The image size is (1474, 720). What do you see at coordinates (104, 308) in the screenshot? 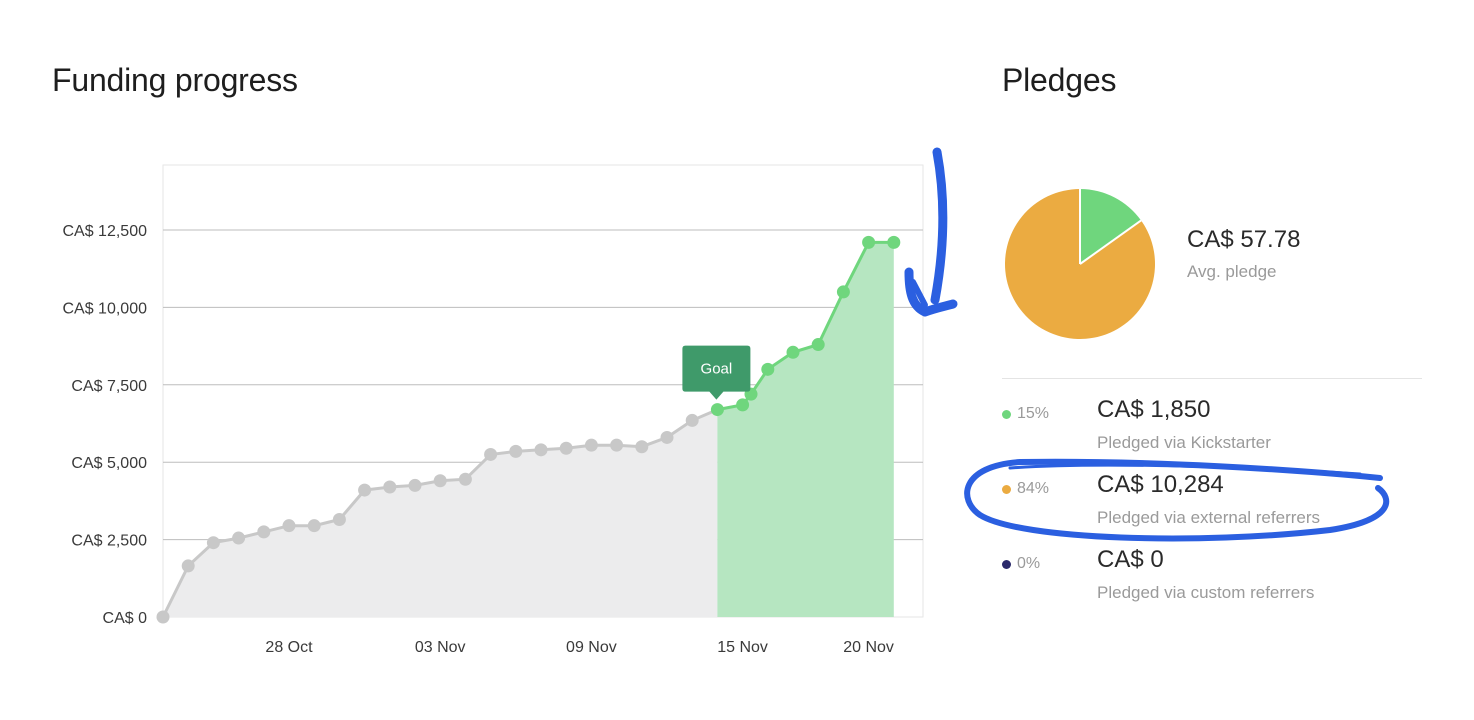
I see `y-tick-label: CA$ 10,000` at bounding box center [104, 308].